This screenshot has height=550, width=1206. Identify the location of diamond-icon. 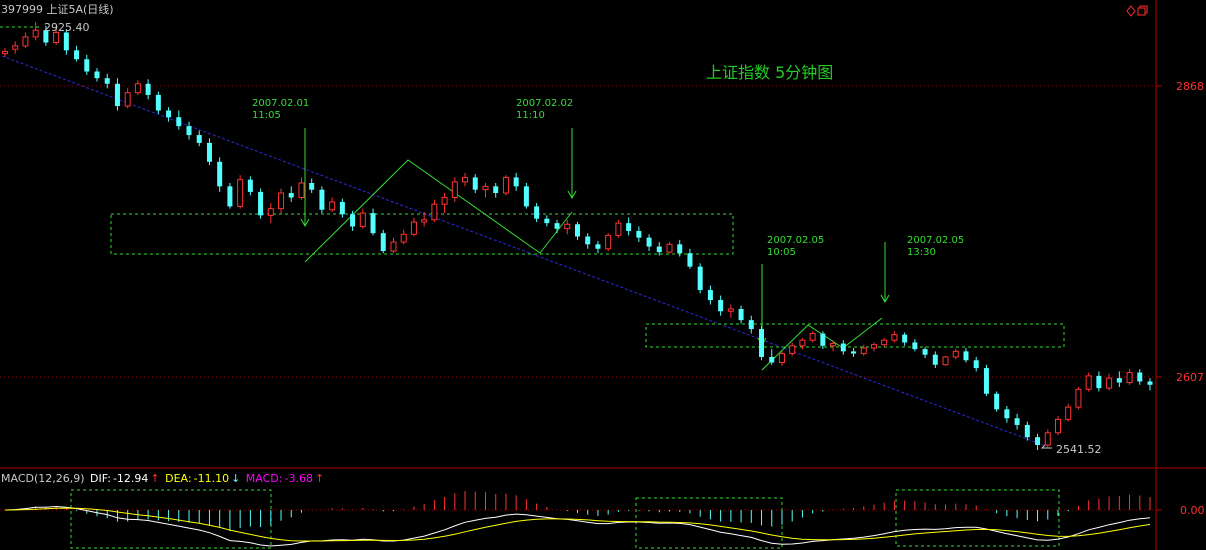
(1131, 11).